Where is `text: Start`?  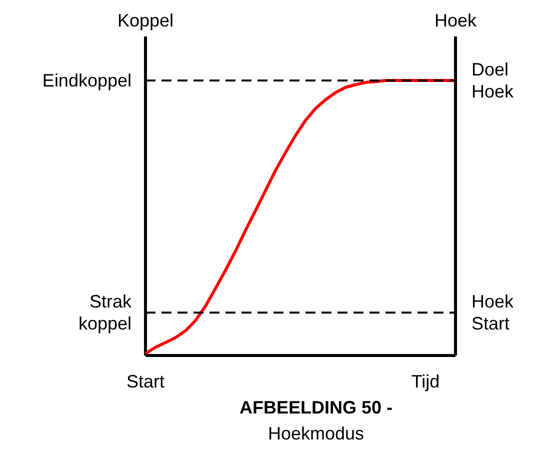
text: Start is located at coordinates (145, 382).